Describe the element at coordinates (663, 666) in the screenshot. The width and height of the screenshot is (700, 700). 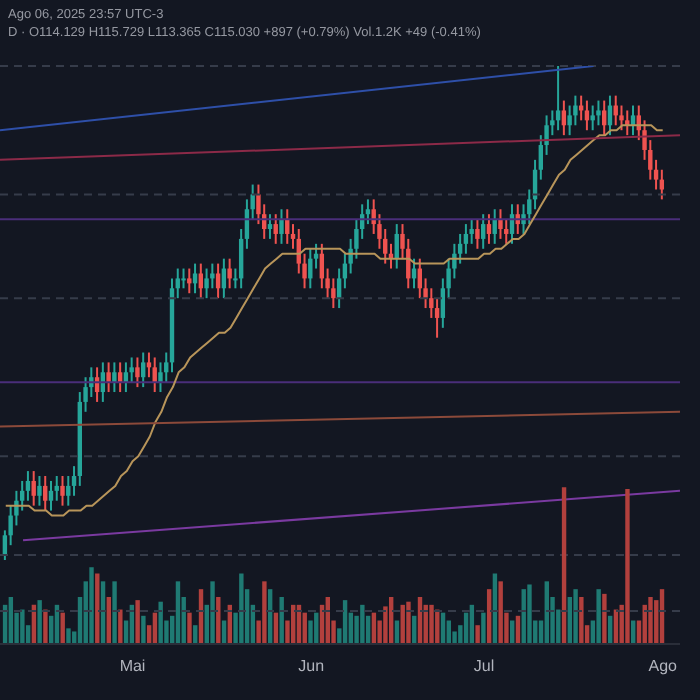
I see `x-tick-label: Ago` at that location.